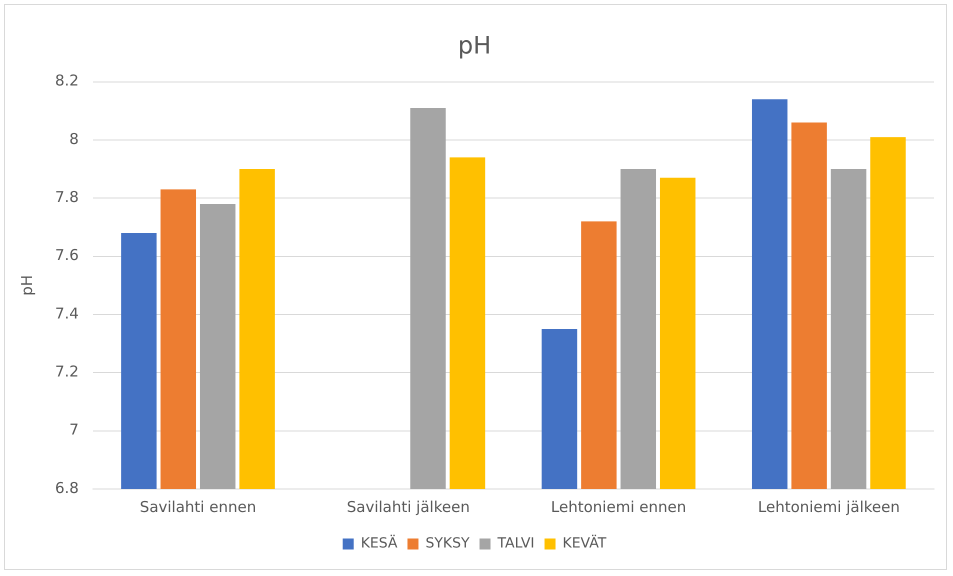  Describe the element at coordinates (618, 507) in the screenshot. I see `x-tick-label: Lehtoniemi ennen` at that location.